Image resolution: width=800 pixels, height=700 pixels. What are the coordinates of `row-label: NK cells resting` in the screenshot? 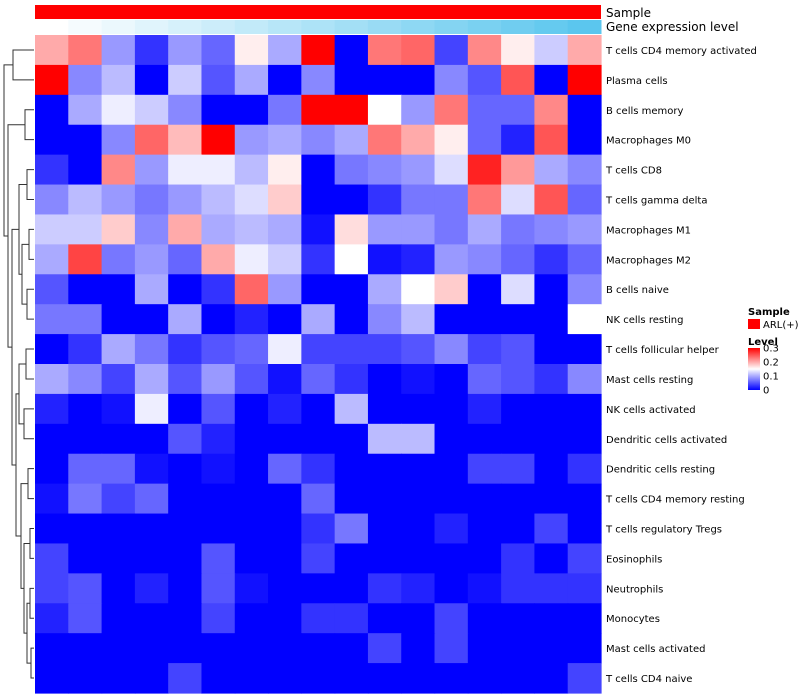 It's located at (644, 320).